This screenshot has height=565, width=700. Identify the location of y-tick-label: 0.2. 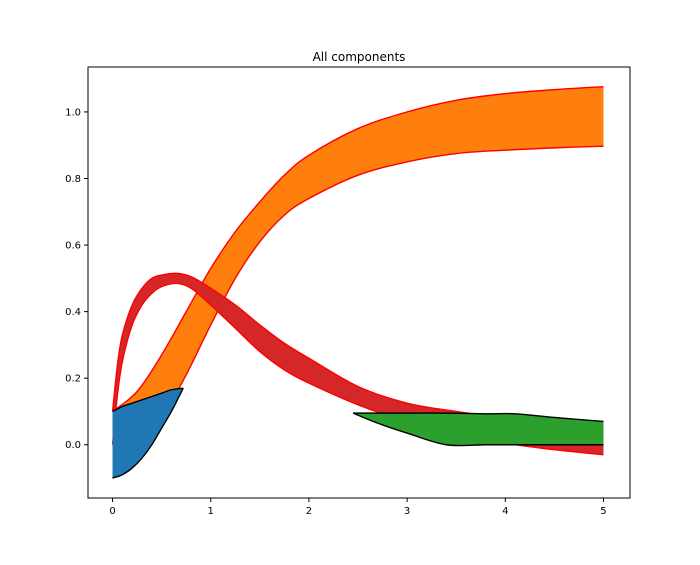
(73, 379).